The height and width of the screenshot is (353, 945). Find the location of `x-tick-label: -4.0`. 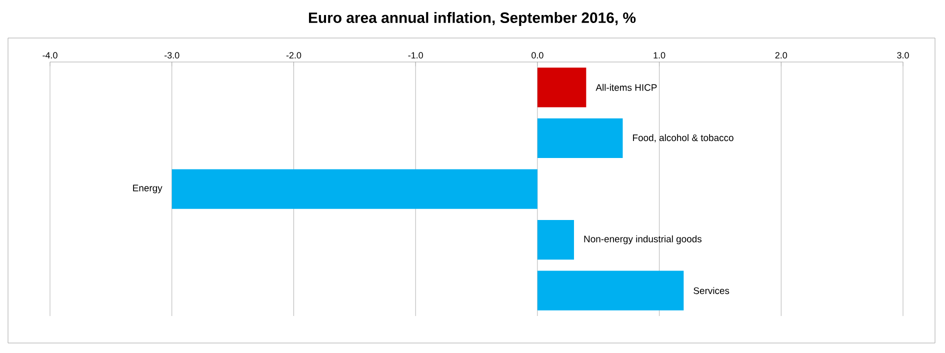

x-tick-label: -4.0 is located at coordinates (50, 55).